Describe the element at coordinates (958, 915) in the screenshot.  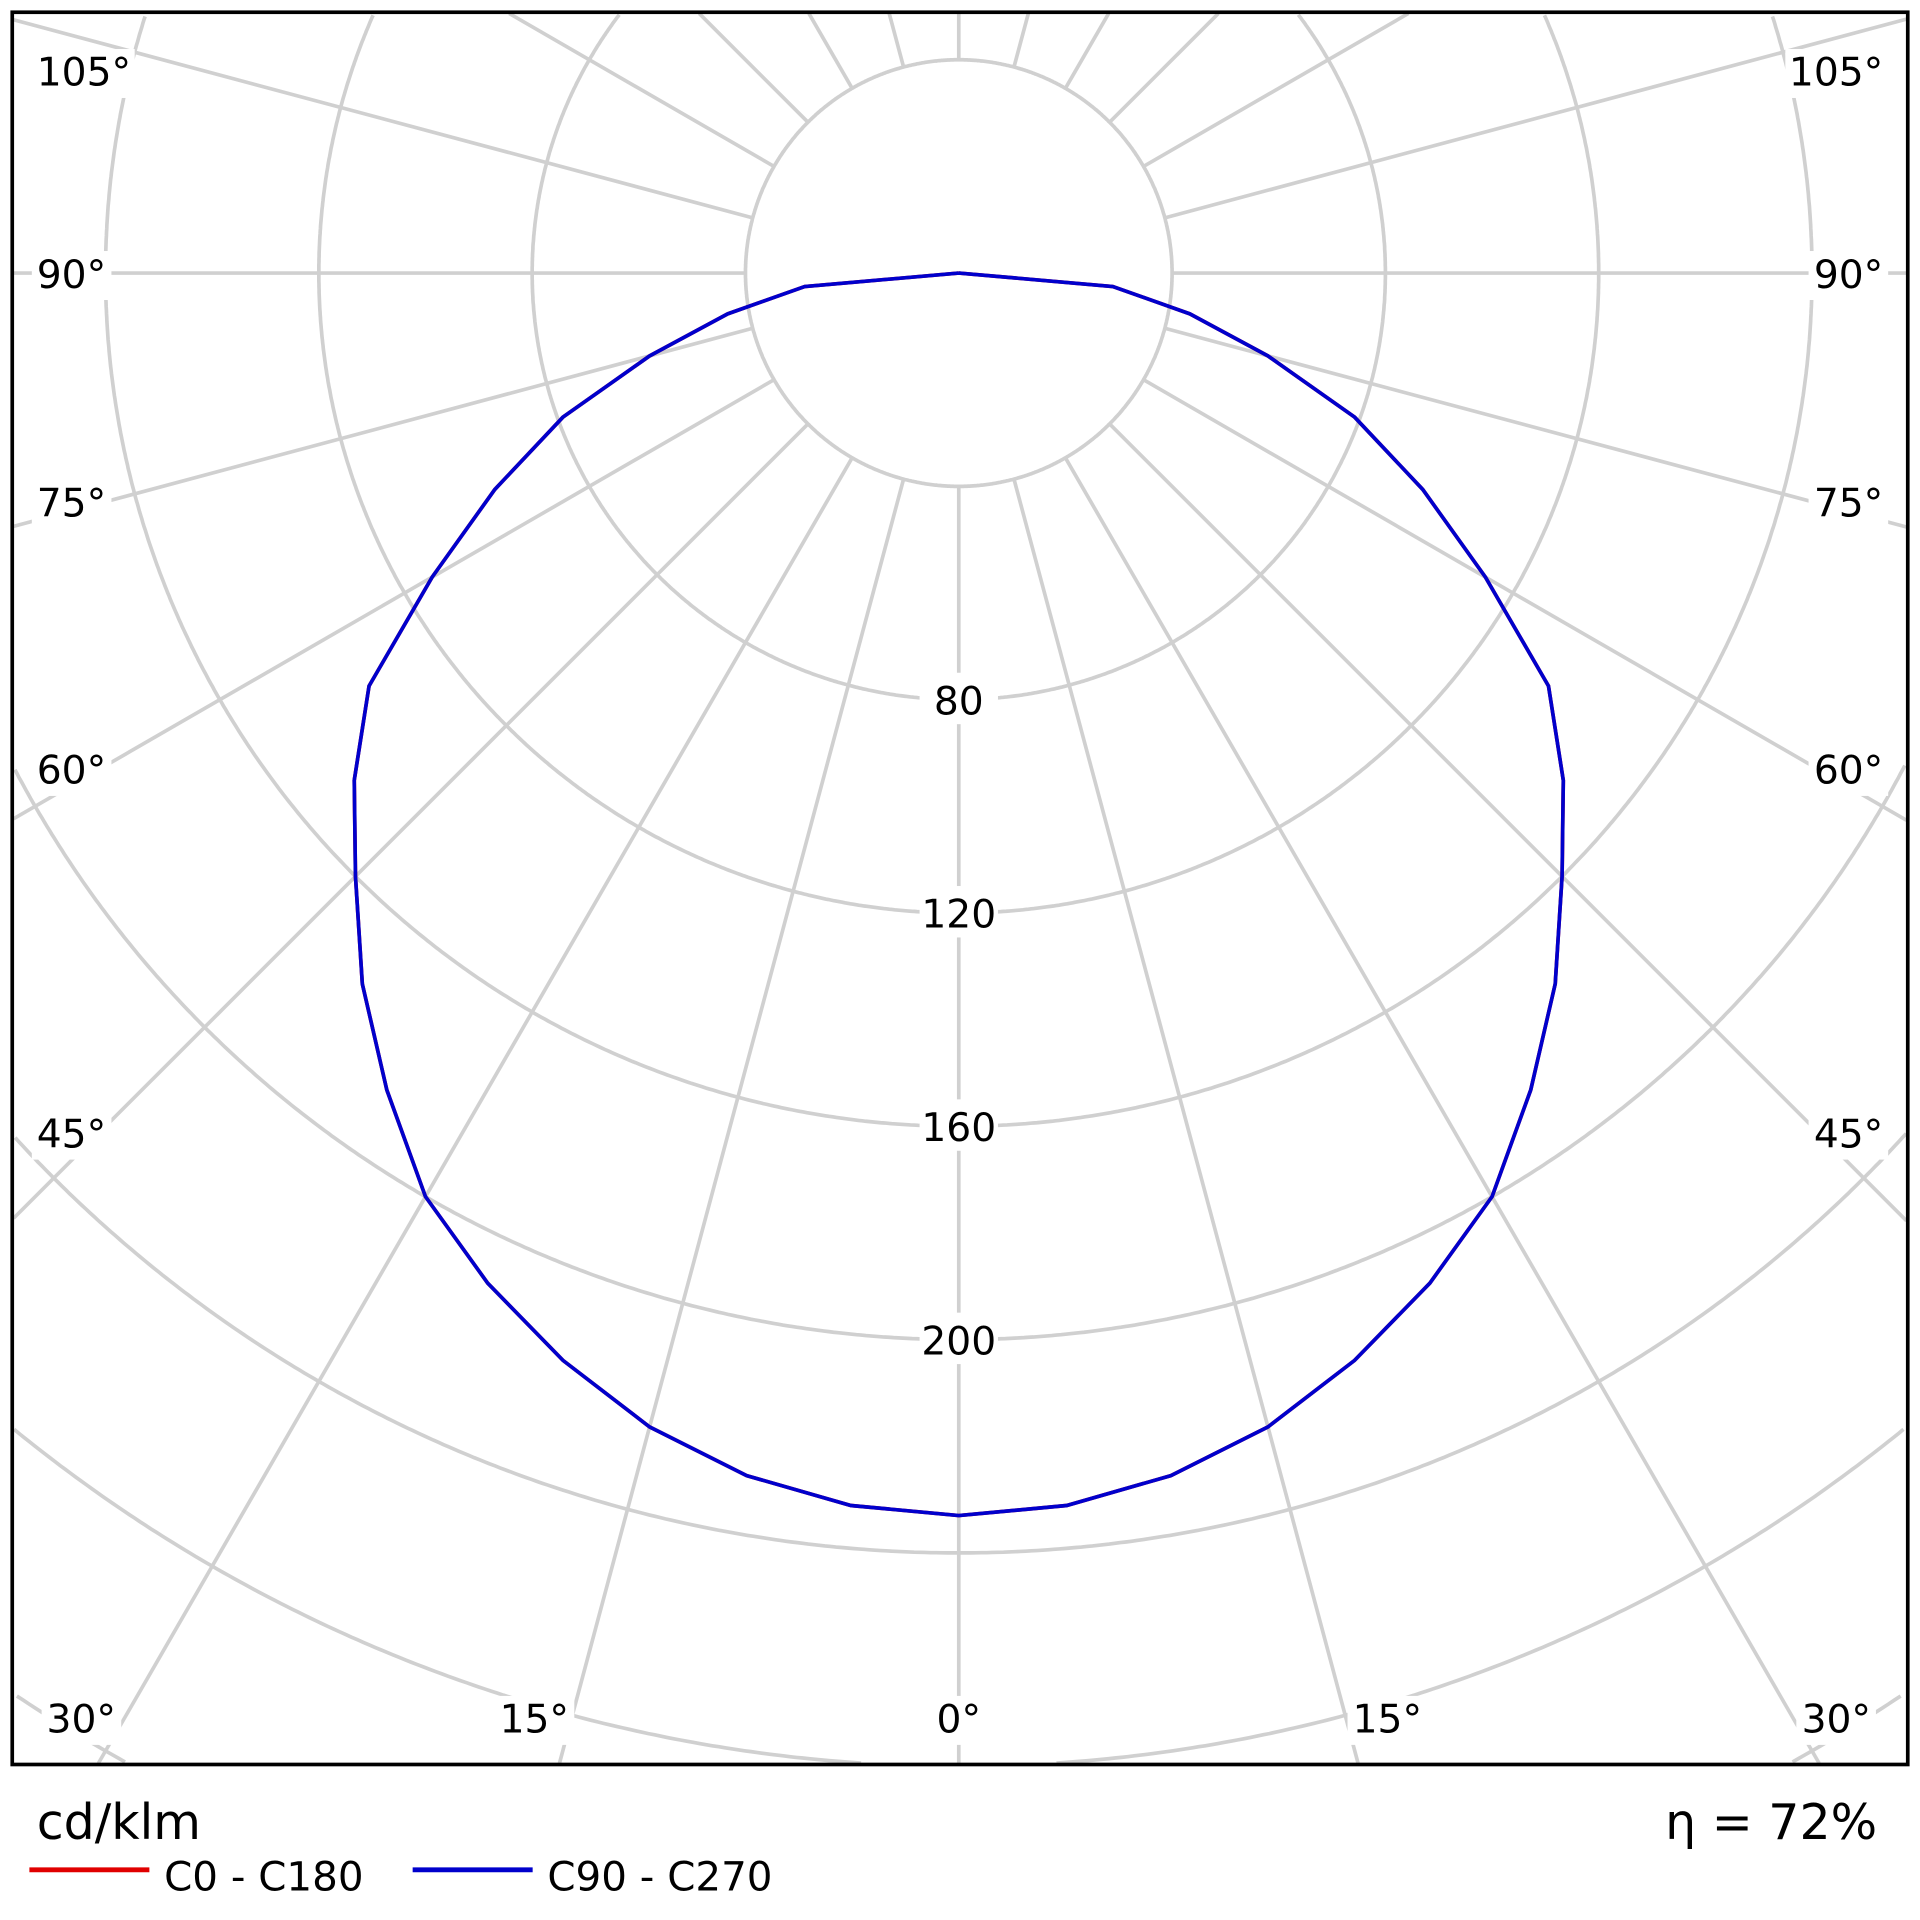
I see `ring-label-120: 120` at that location.